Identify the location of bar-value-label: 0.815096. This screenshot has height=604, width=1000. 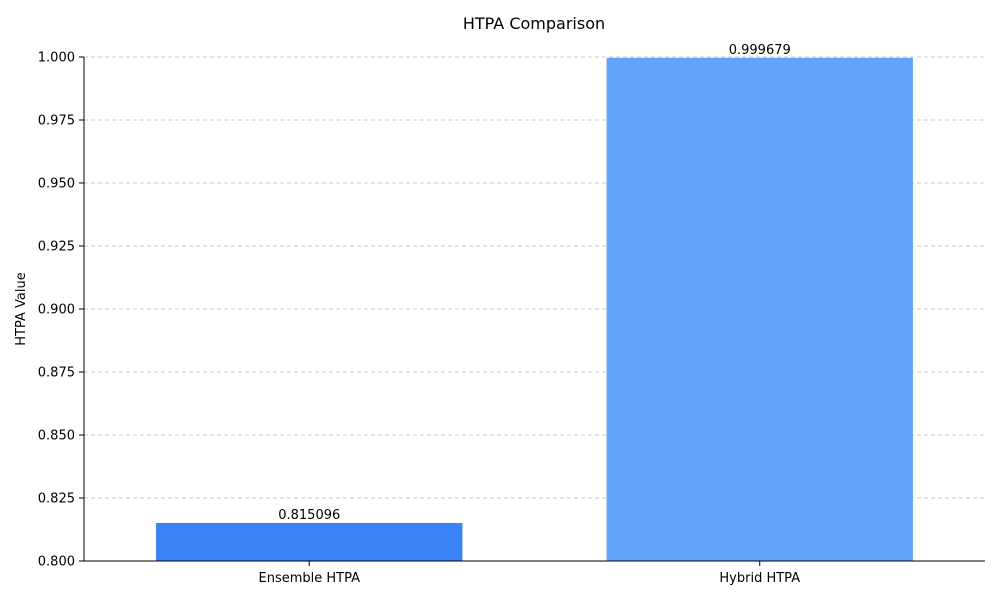
(309, 515).